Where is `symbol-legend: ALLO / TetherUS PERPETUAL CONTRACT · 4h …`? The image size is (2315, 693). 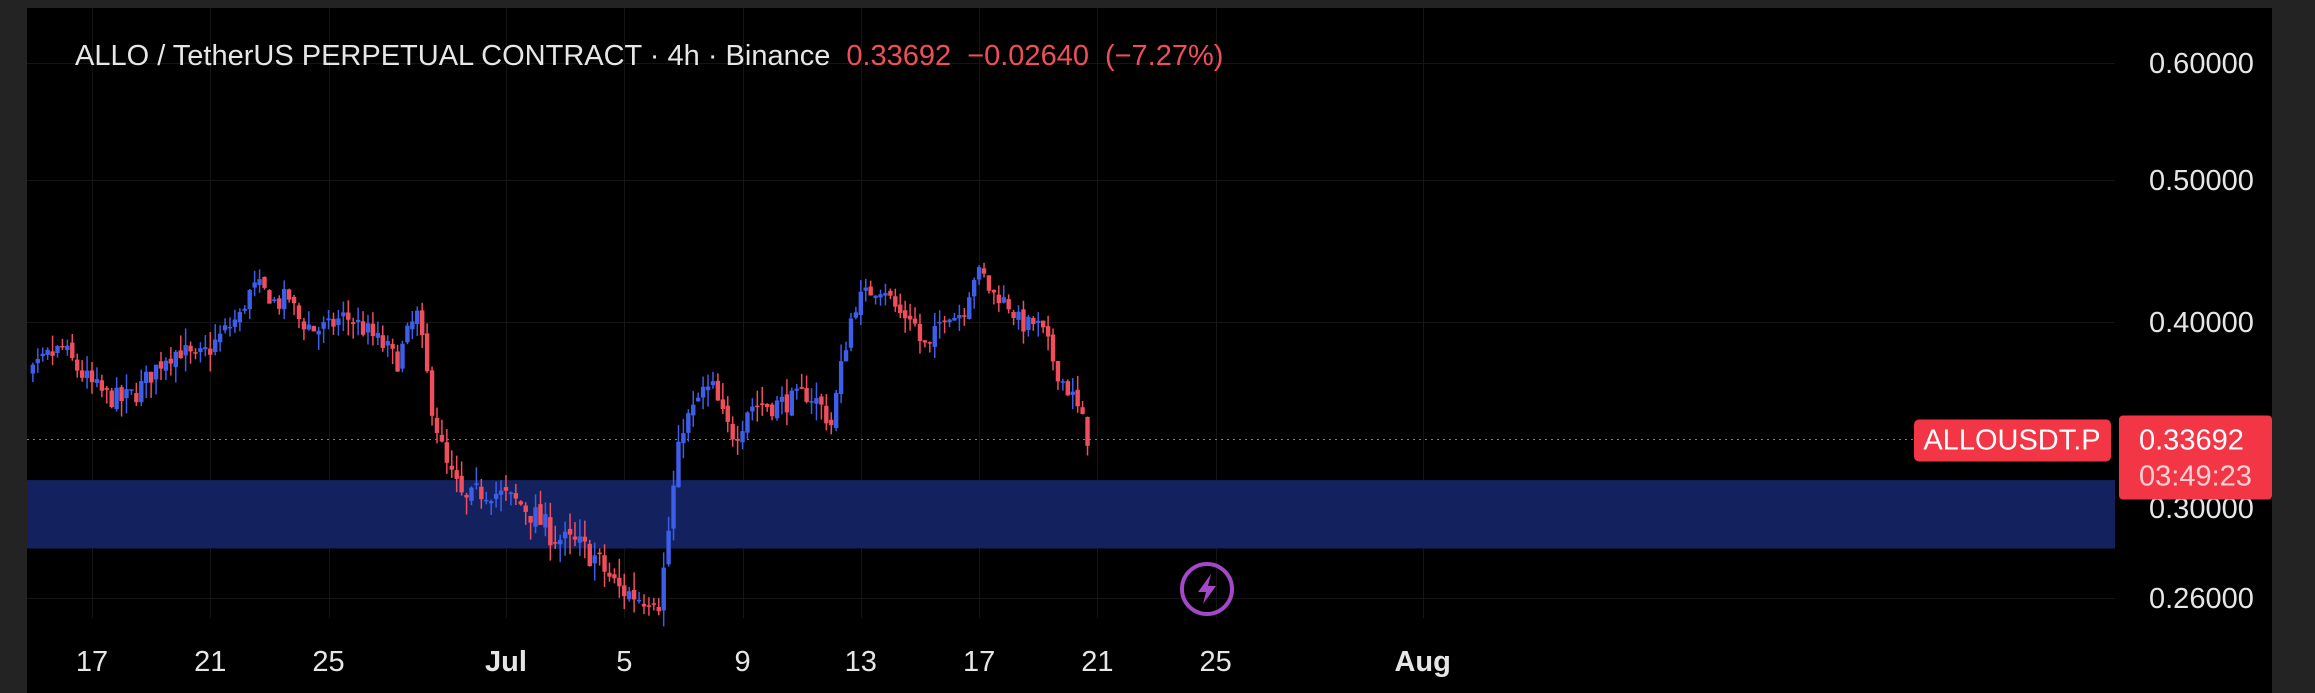
symbol-legend: ALLO / TetherUS PERPETUAL CONTRACT · 4h … is located at coordinates (649, 56).